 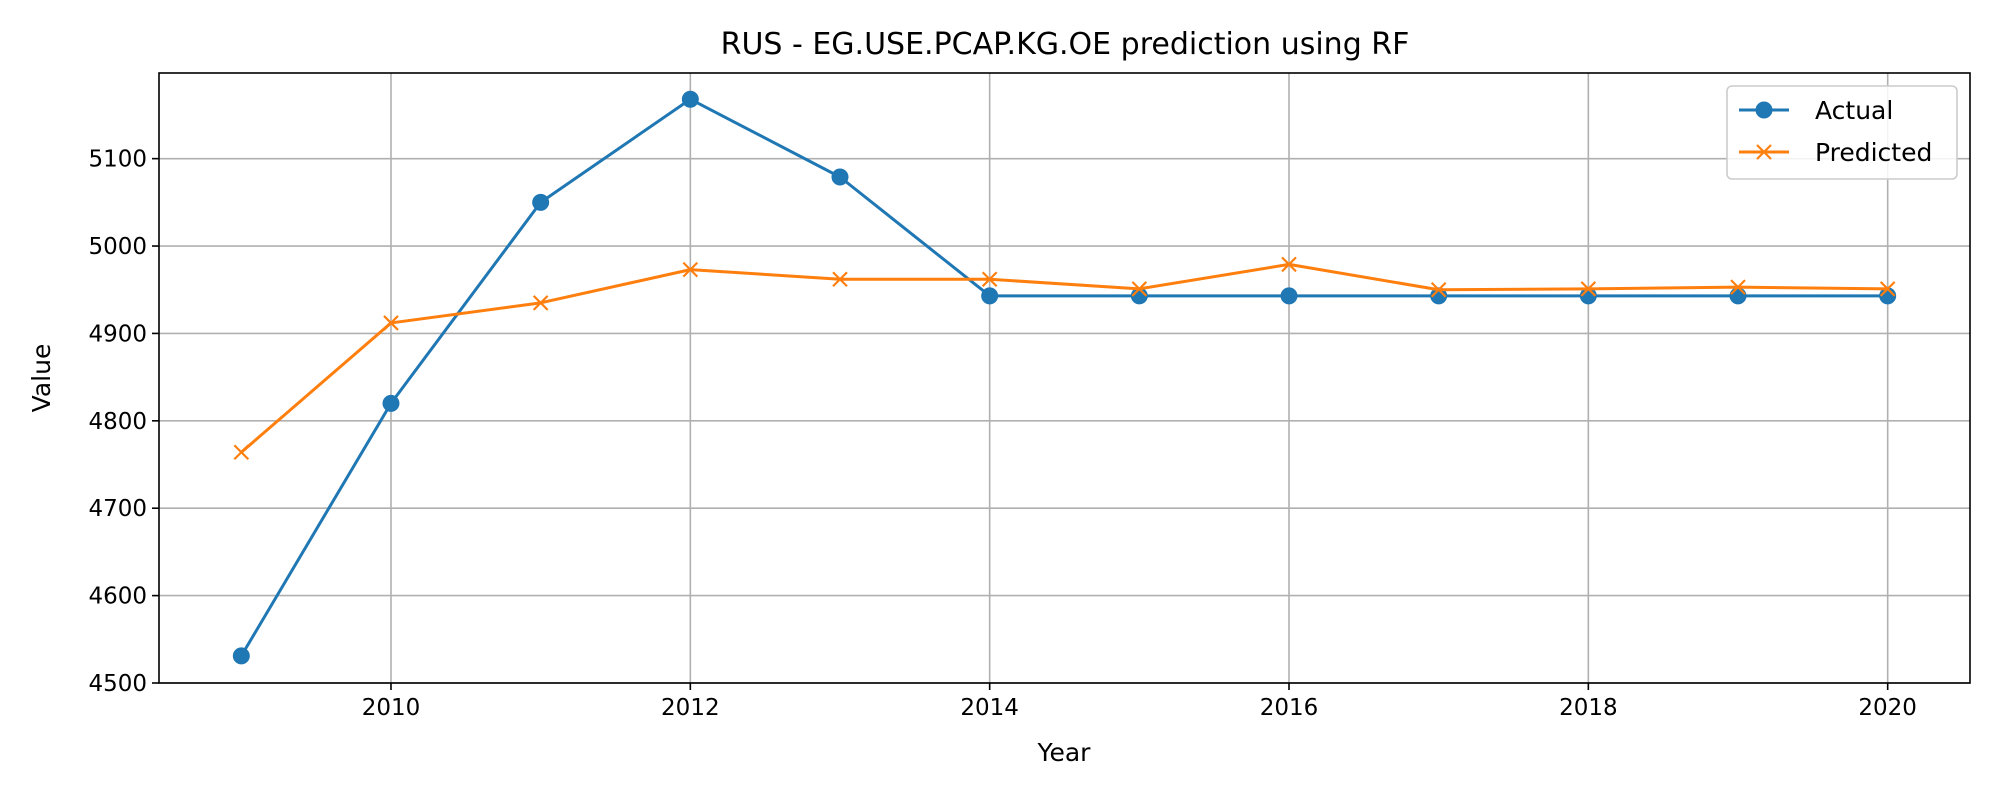 What do you see at coordinates (117, 334) in the screenshot?
I see `y-tick-label: 4900` at bounding box center [117, 334].